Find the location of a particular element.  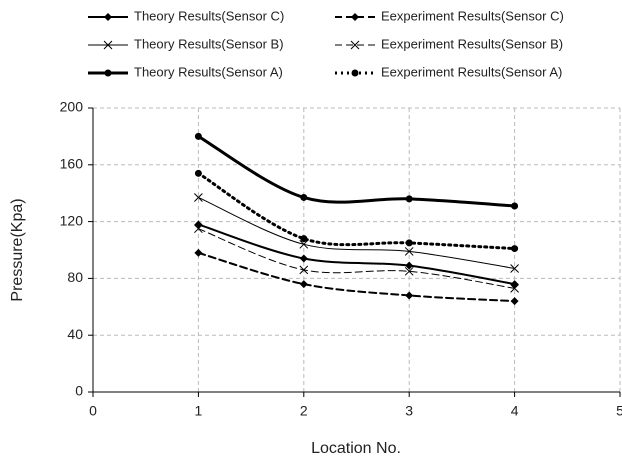

y-tick-label: 120 is located at coordinates (72, 220).